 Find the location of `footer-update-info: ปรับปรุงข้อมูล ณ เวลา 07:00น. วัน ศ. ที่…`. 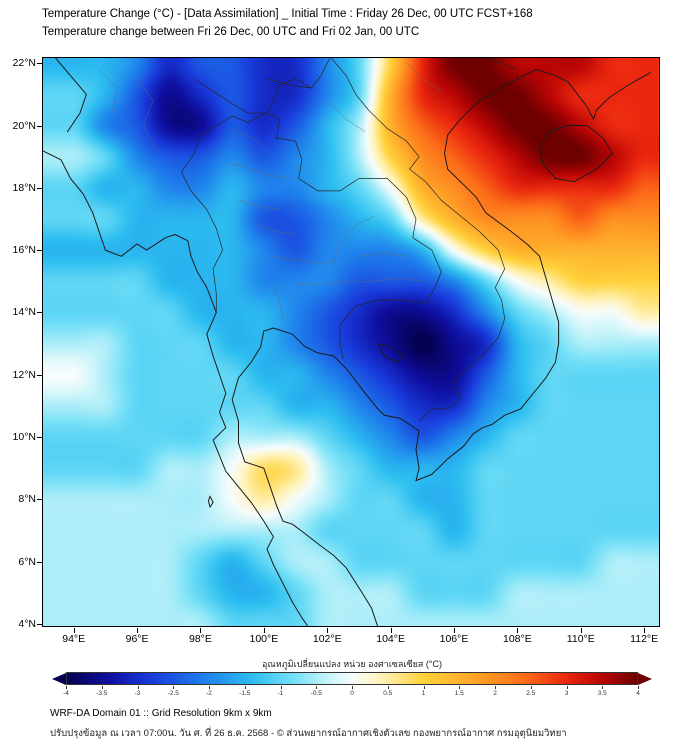

footer-update-info: ปรับปรุงข้อมูล ณ เวลา 07:00น. วัน ศ. ที่… is located at coordinates (308, 733).